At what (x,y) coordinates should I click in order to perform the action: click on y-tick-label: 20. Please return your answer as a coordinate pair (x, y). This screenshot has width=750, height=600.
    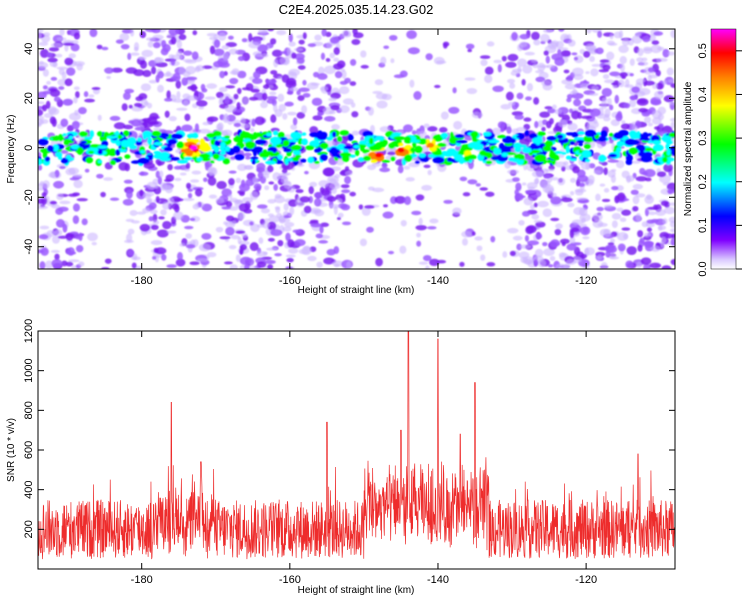
    Looking at the image, I should click on (29, 98).